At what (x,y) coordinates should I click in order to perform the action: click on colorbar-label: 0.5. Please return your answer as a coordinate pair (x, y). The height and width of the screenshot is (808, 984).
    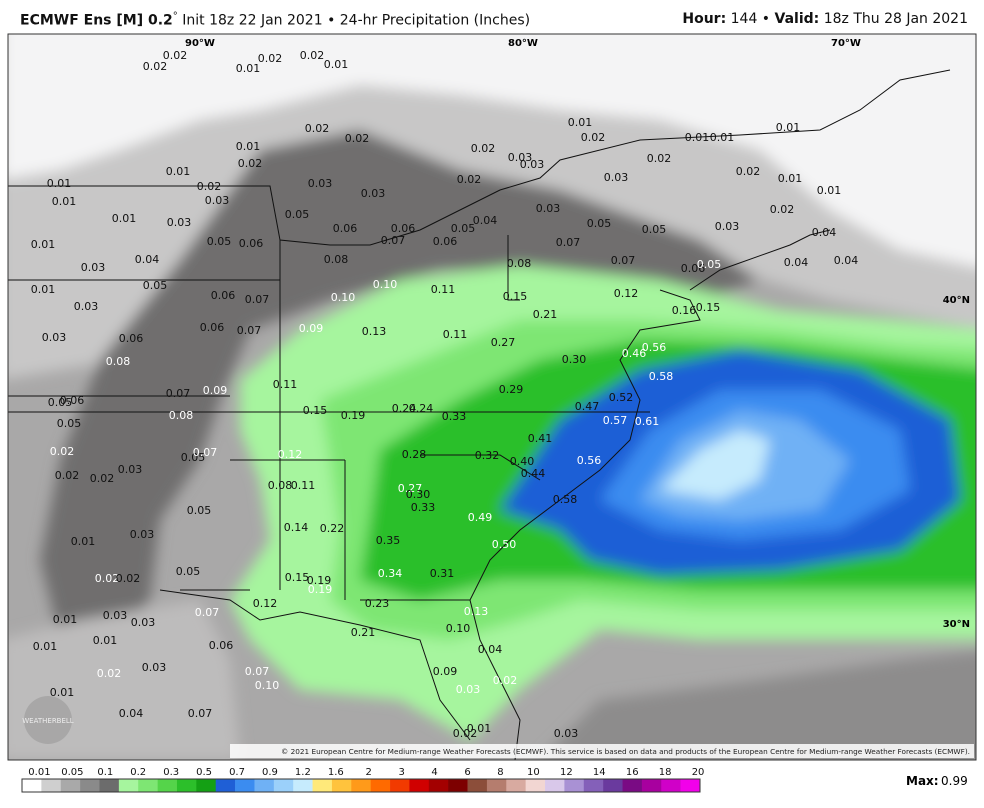
    Looking at the image, I should click on (204, 772).